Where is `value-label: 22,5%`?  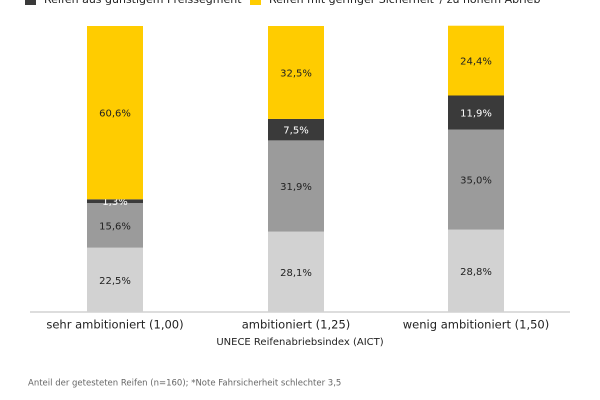 value-label: 22,5% is located at coordinates (115, 281).